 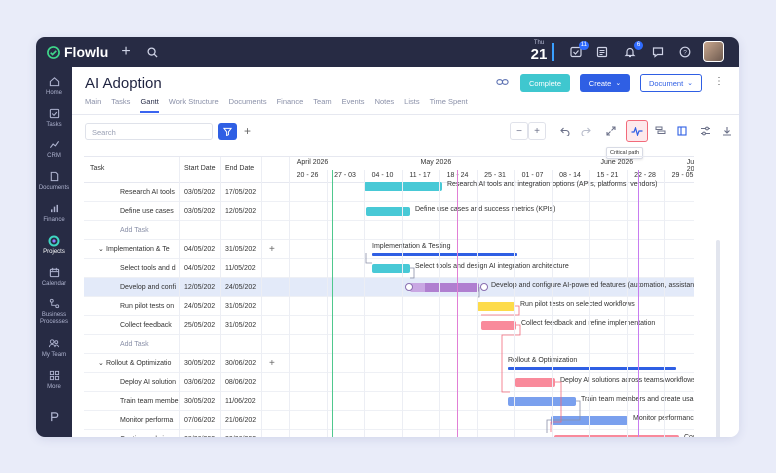 I want to click on end-date-cell: 24/05/202, so click(x=241, y=287).